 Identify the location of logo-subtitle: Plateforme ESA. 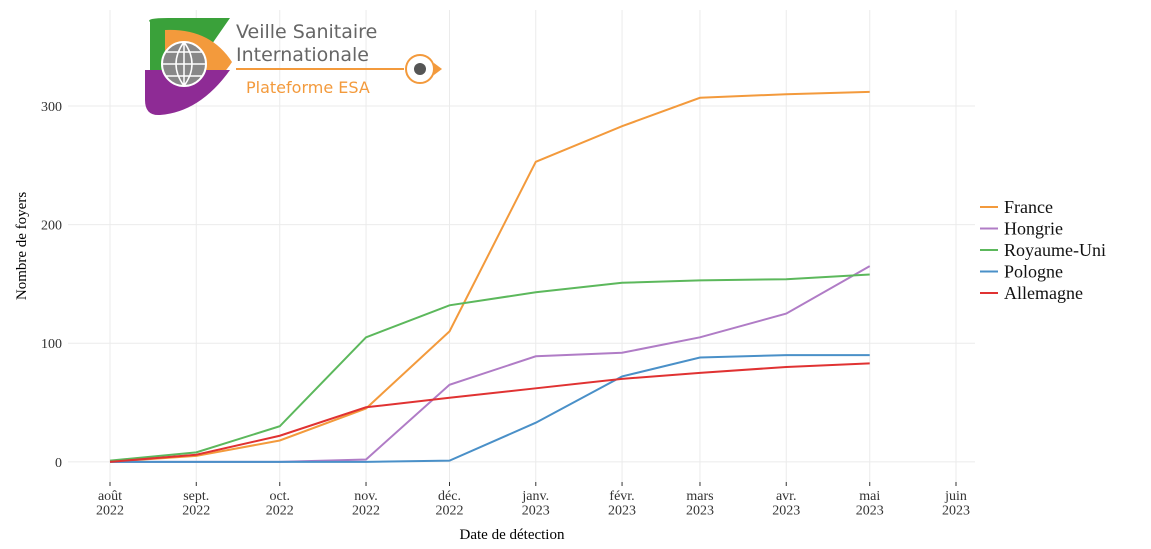
(308, 87).